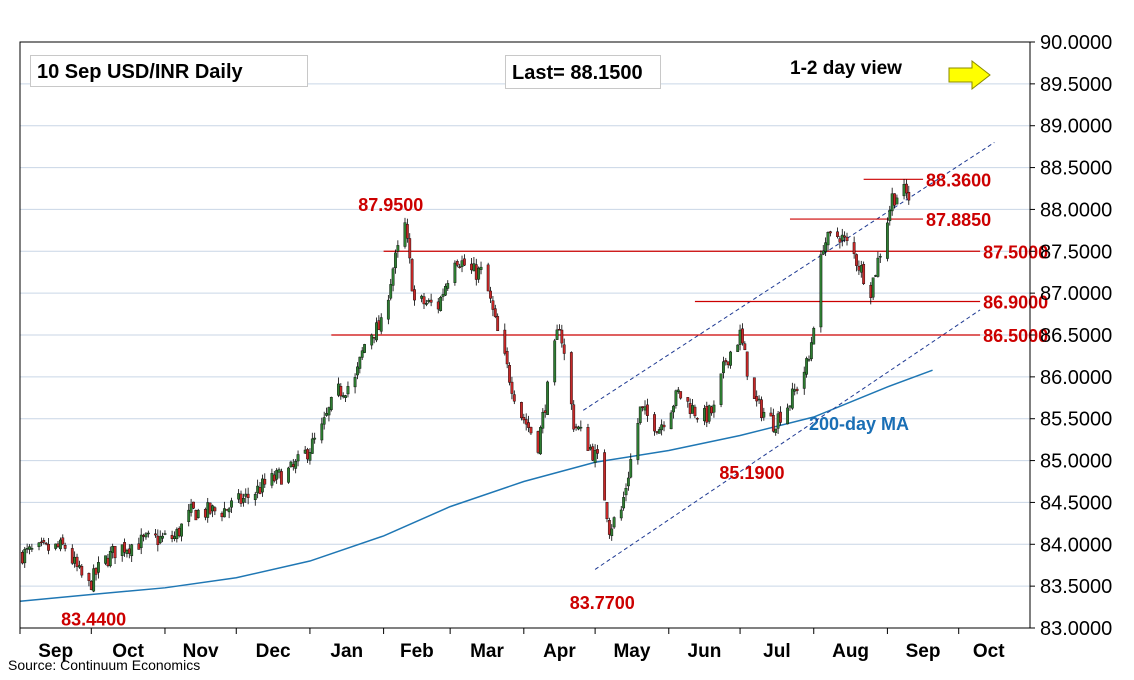 Image resolution: width=1134 pixels, height=680 pixels. Describe the element at coordinates (1076, 169) in the screenshot. I see `y-tick-label: 88.5000` at that location.